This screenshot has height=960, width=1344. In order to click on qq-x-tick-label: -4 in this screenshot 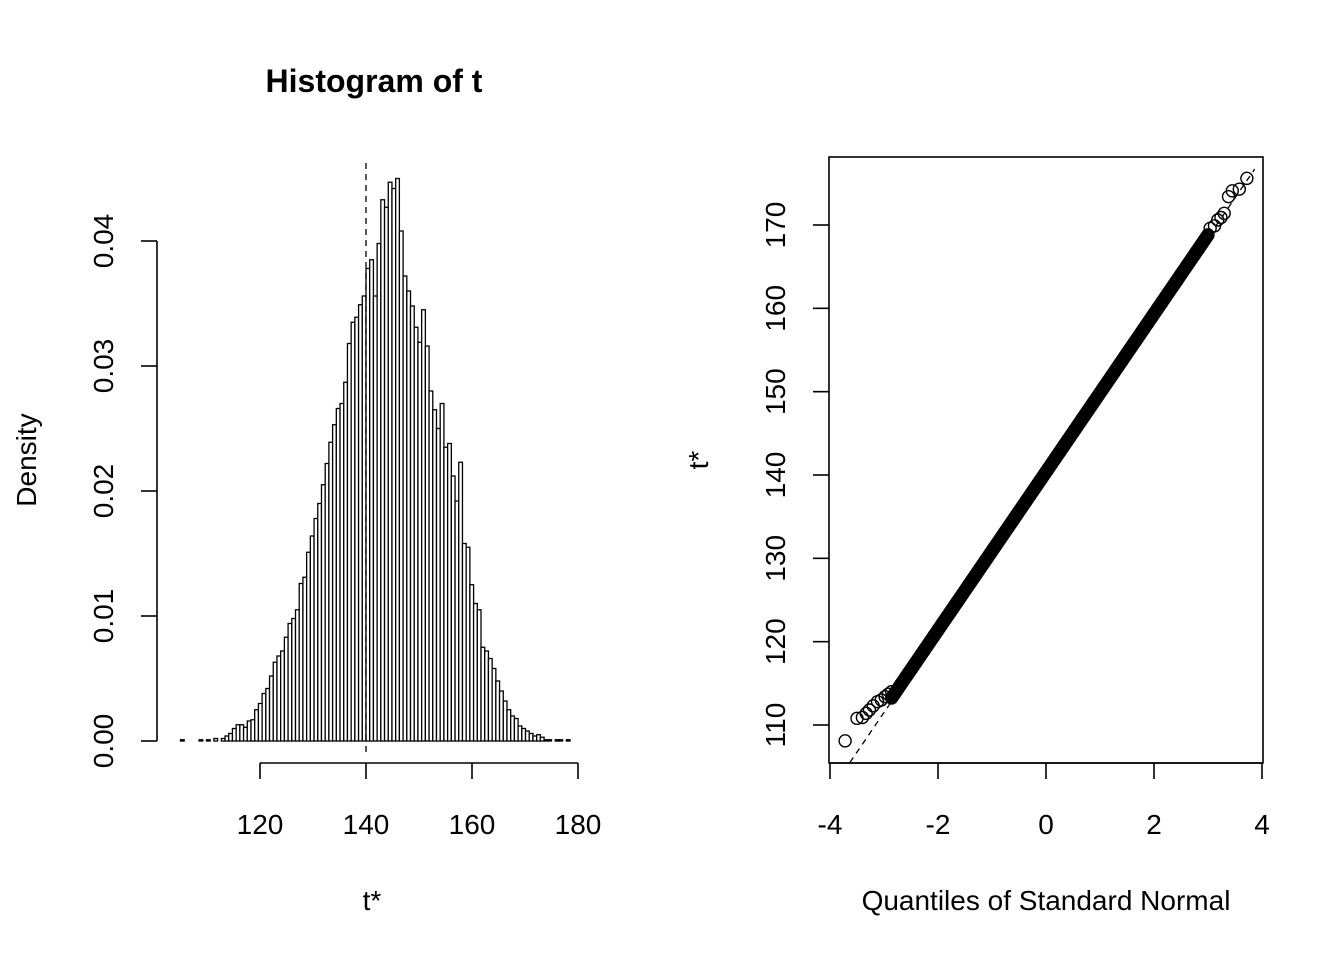, I will do `click(830, 824)`.